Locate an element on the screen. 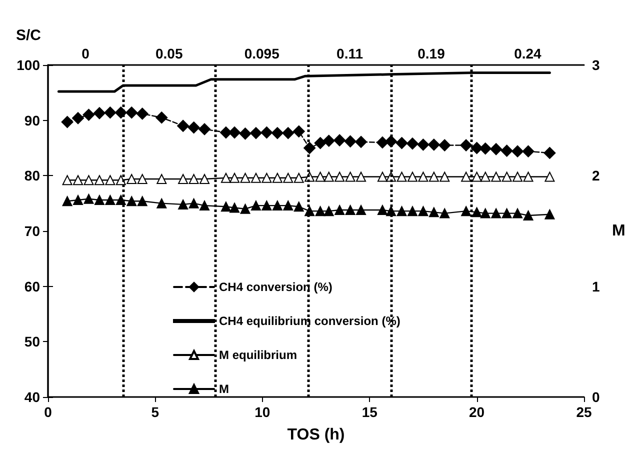 This screenshot has width=643, height=462. y2-axis-title: M is located at coordinates (619, 231).